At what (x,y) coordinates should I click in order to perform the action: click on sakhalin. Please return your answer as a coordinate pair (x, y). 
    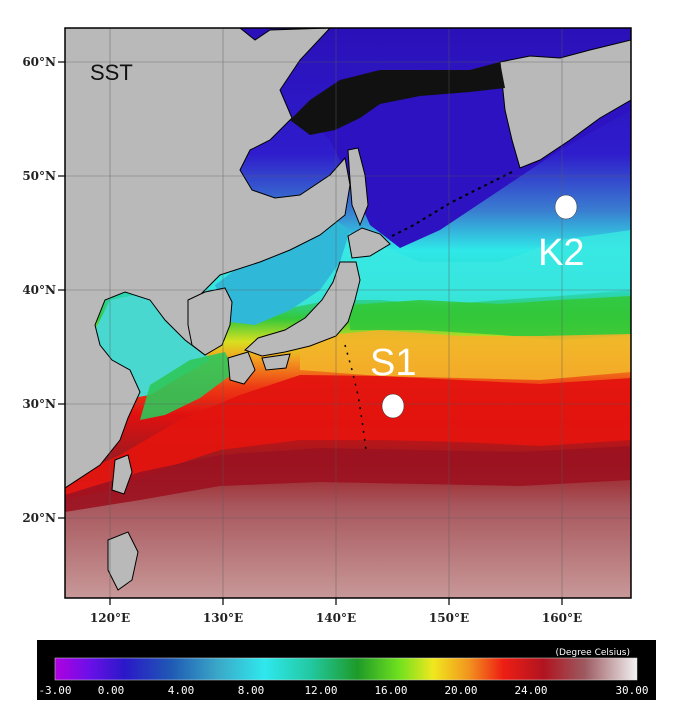
    Looking at the image, I should click on (358, 187).